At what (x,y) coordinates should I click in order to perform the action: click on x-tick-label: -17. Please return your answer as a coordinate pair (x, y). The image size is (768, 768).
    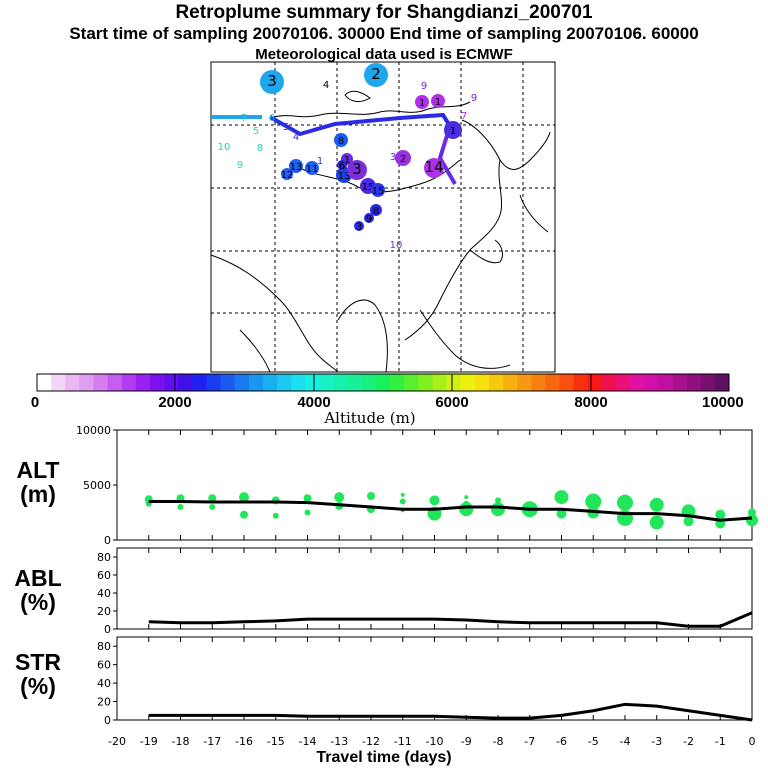
    Looking at the image, I should click on (212, 741).